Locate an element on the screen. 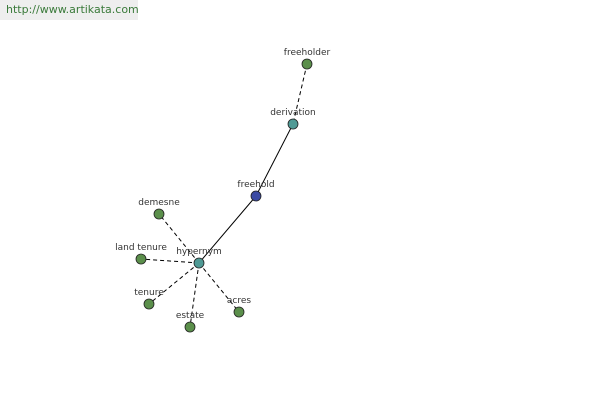  node-label: tenure is located at coordinates (149, 293).